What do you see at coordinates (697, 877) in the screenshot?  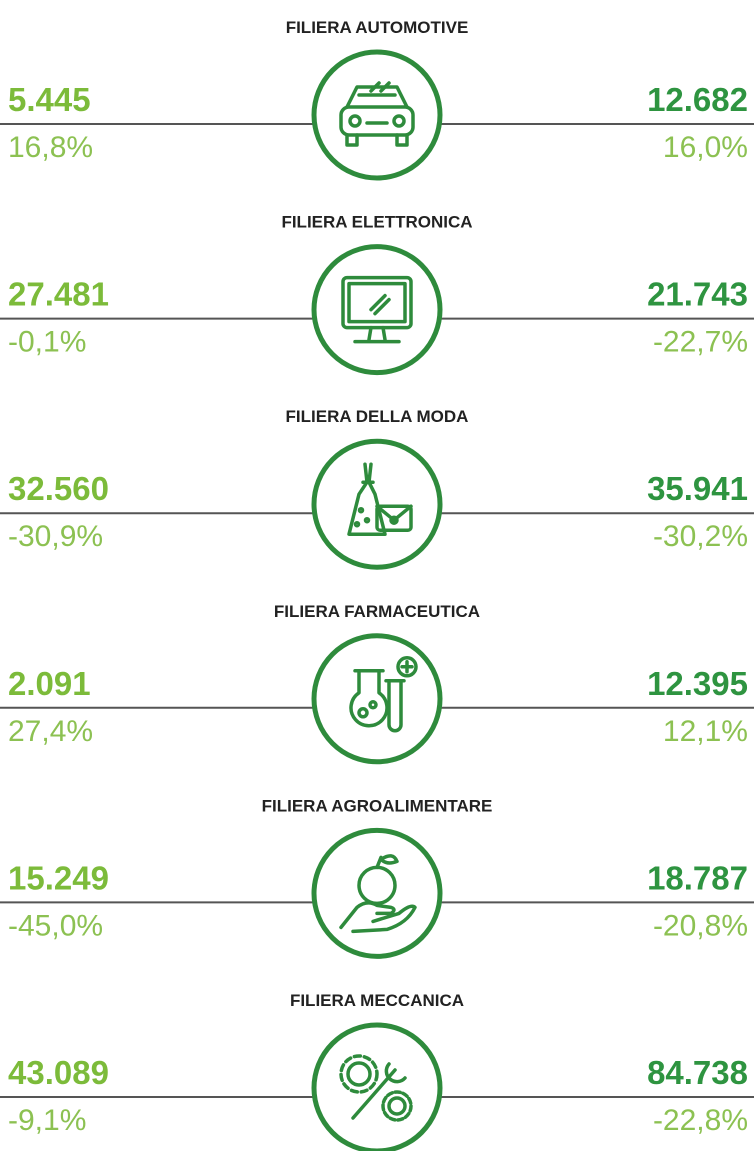 I see `right-value: 18.787` at bounding box center [697, 877].